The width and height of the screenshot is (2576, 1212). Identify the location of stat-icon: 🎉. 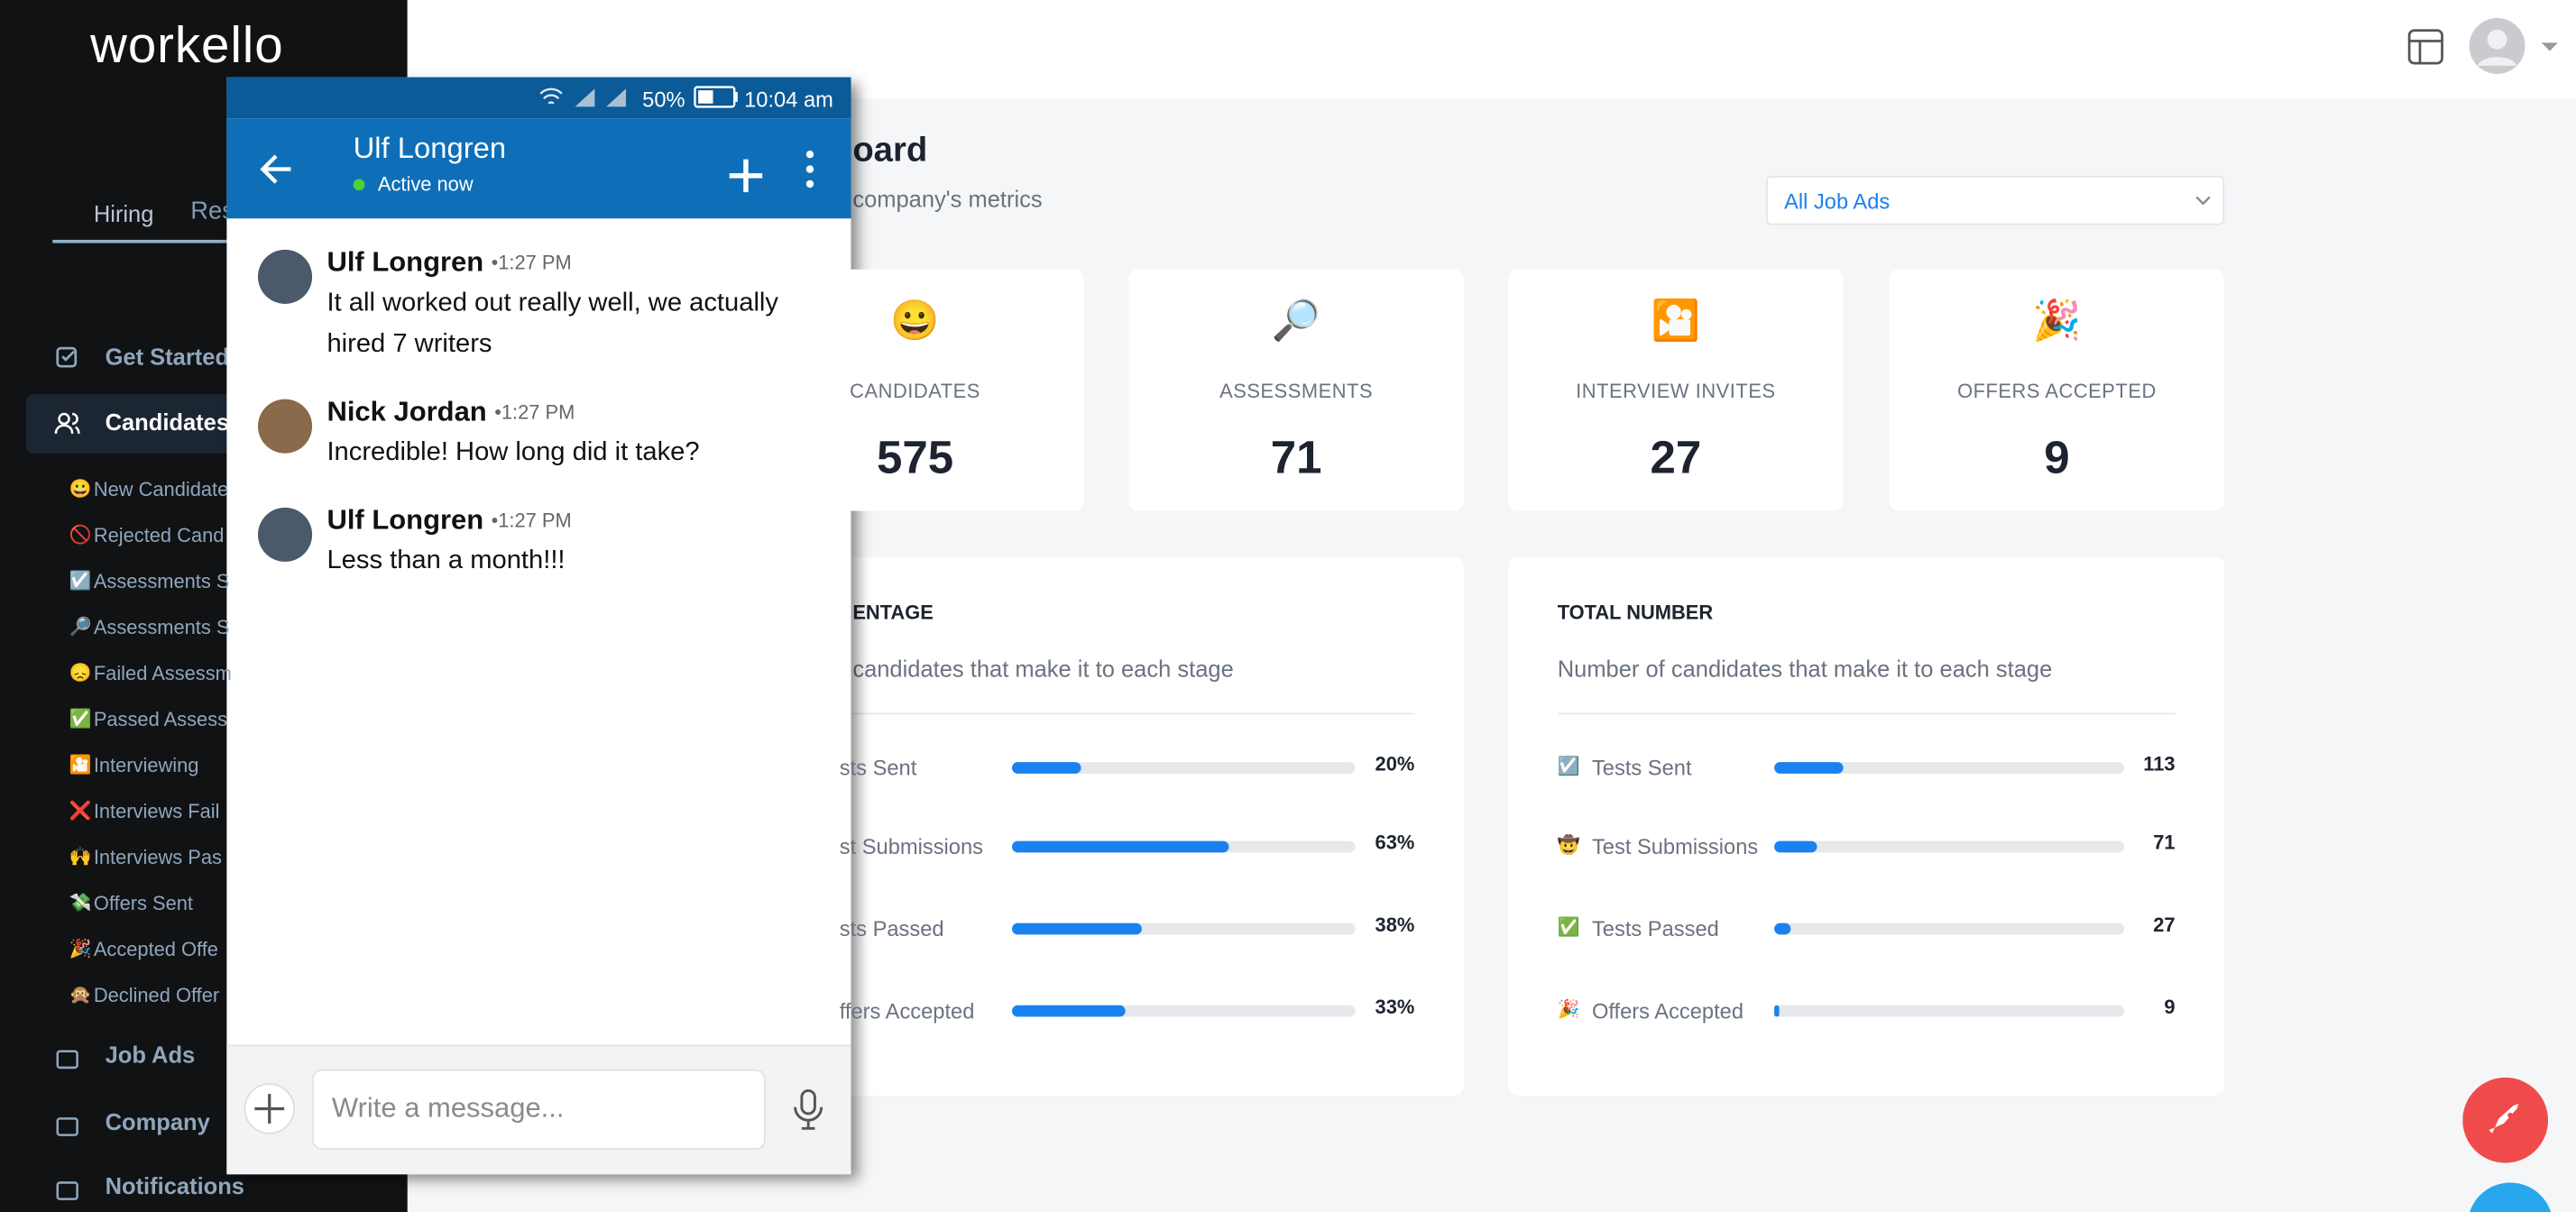
(2057, 321).